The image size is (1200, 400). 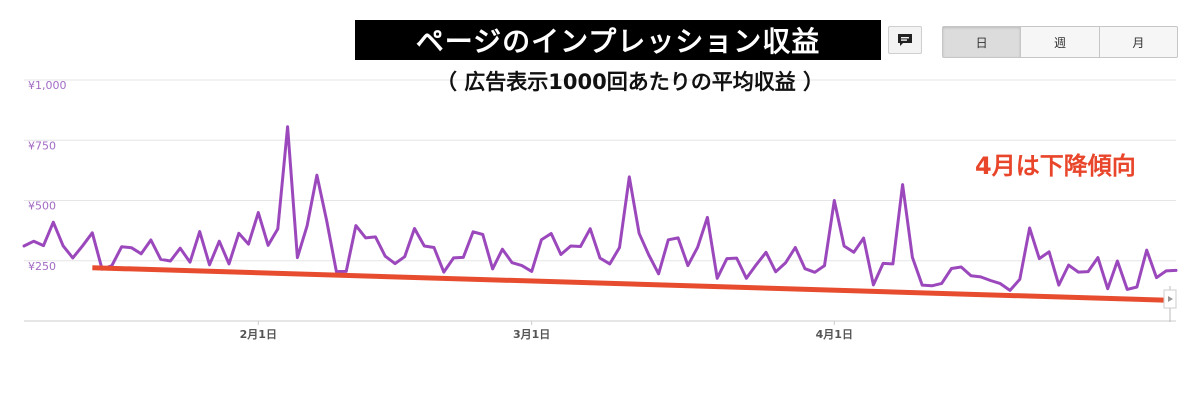 I want to click on page-title: ページのインプレッション収益, so click(x=618, y=40).